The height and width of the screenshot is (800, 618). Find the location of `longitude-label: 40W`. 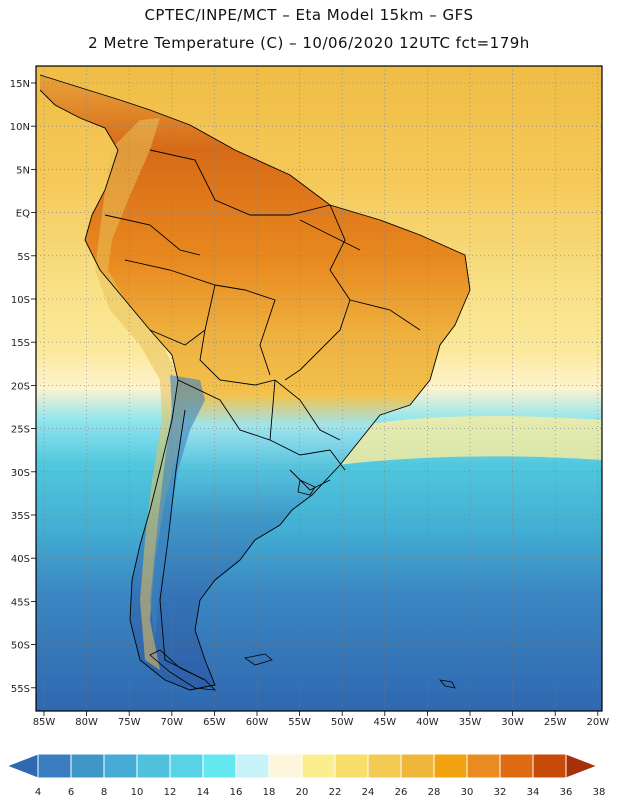

longitude-label: 40W is located at coordinates (427, 722).